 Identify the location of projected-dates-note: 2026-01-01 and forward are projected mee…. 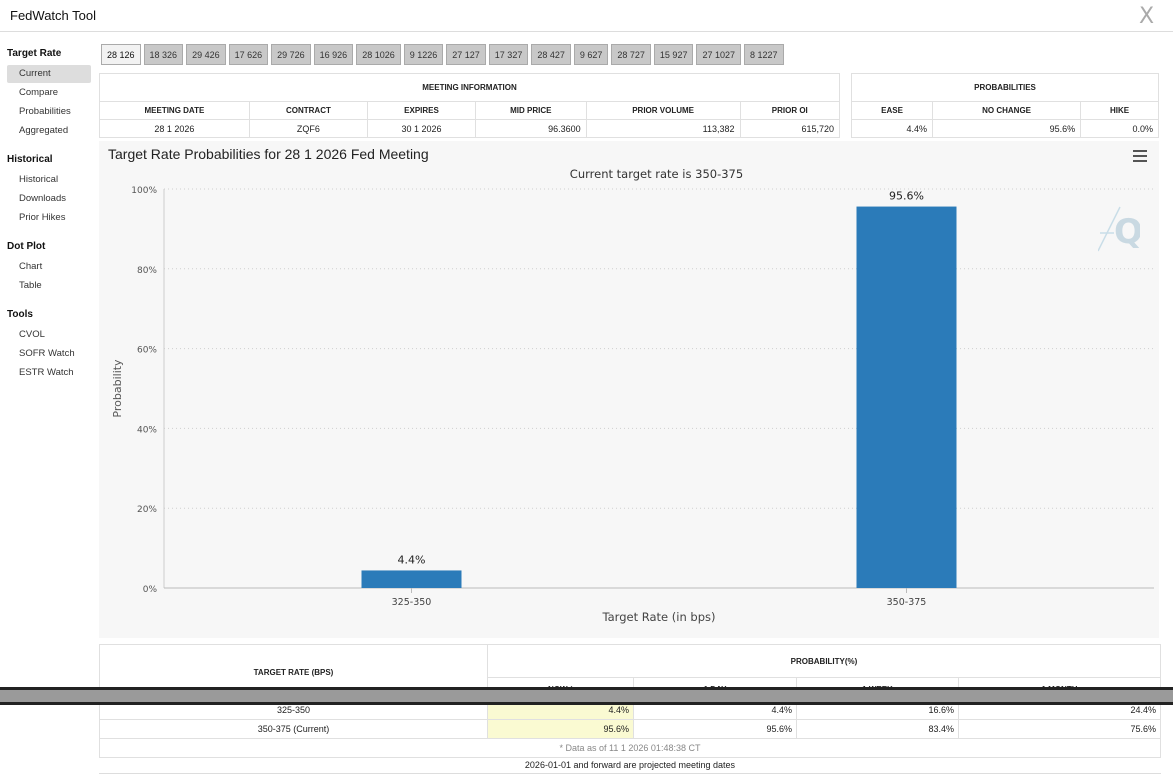
(630, 765).